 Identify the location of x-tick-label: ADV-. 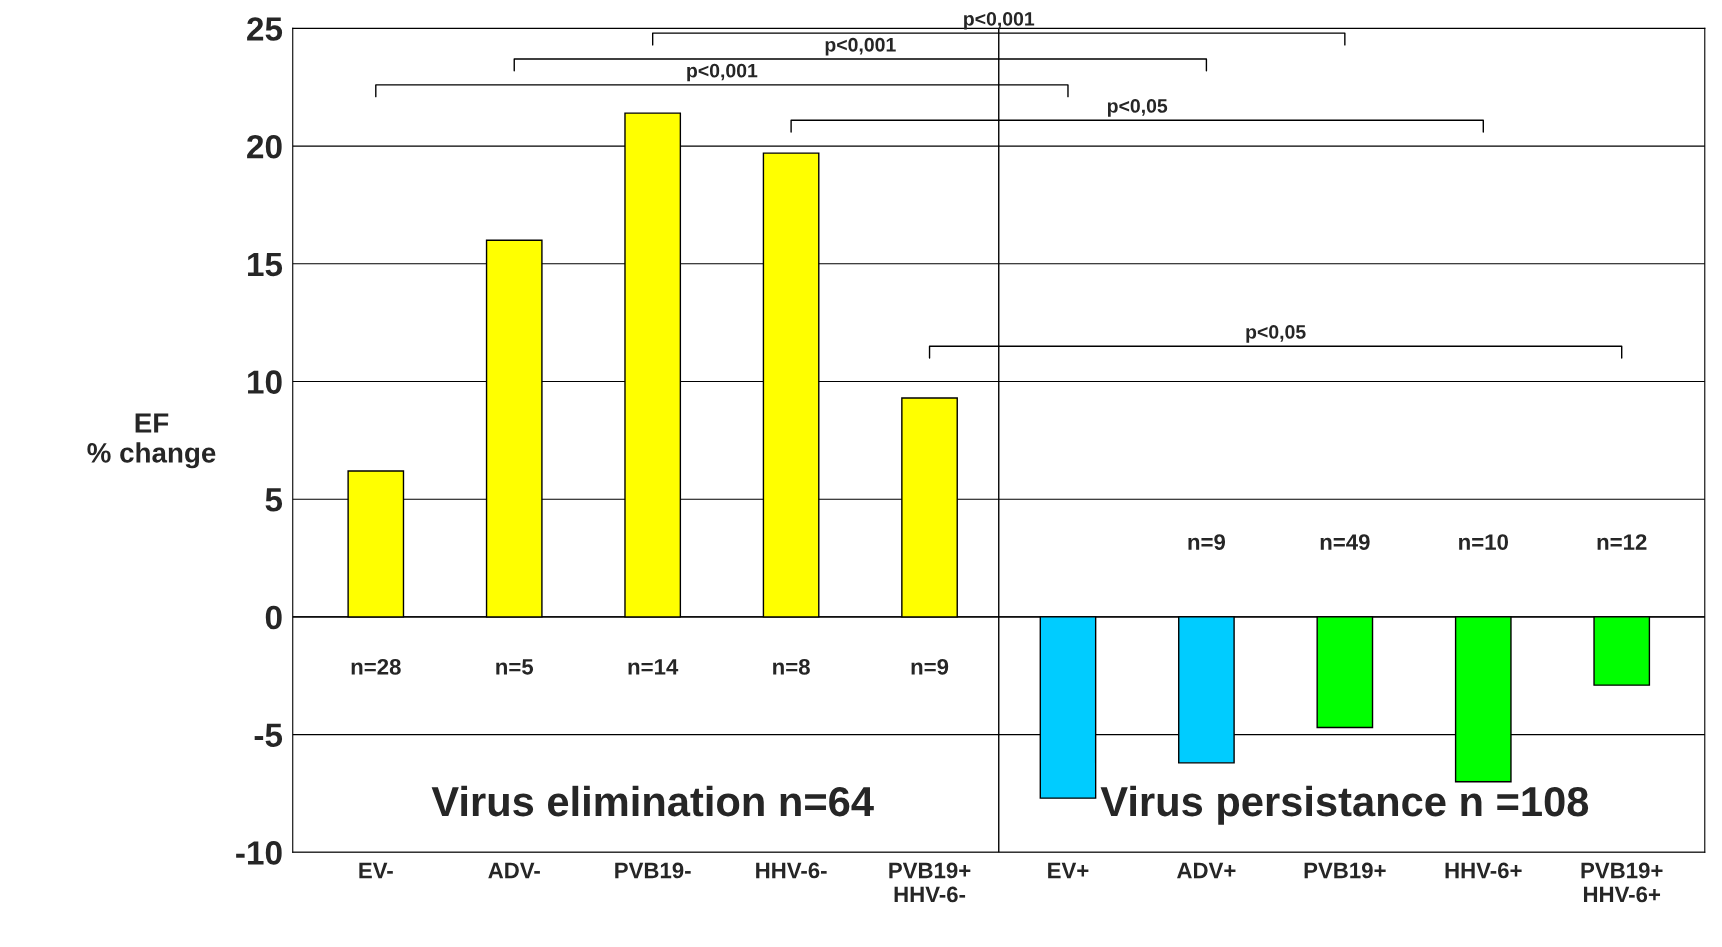
(514, 870).